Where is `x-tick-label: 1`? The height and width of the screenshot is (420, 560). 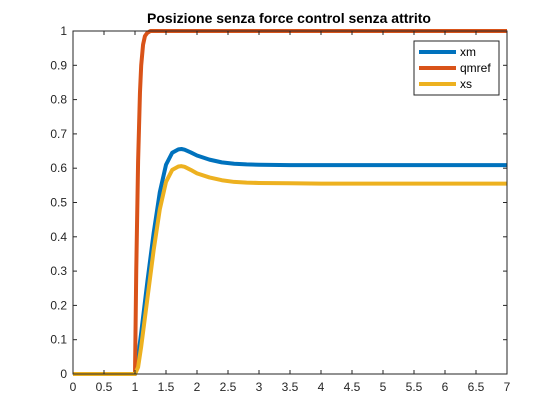 x-tick-label: 1 is located at coordinates (135, 387).